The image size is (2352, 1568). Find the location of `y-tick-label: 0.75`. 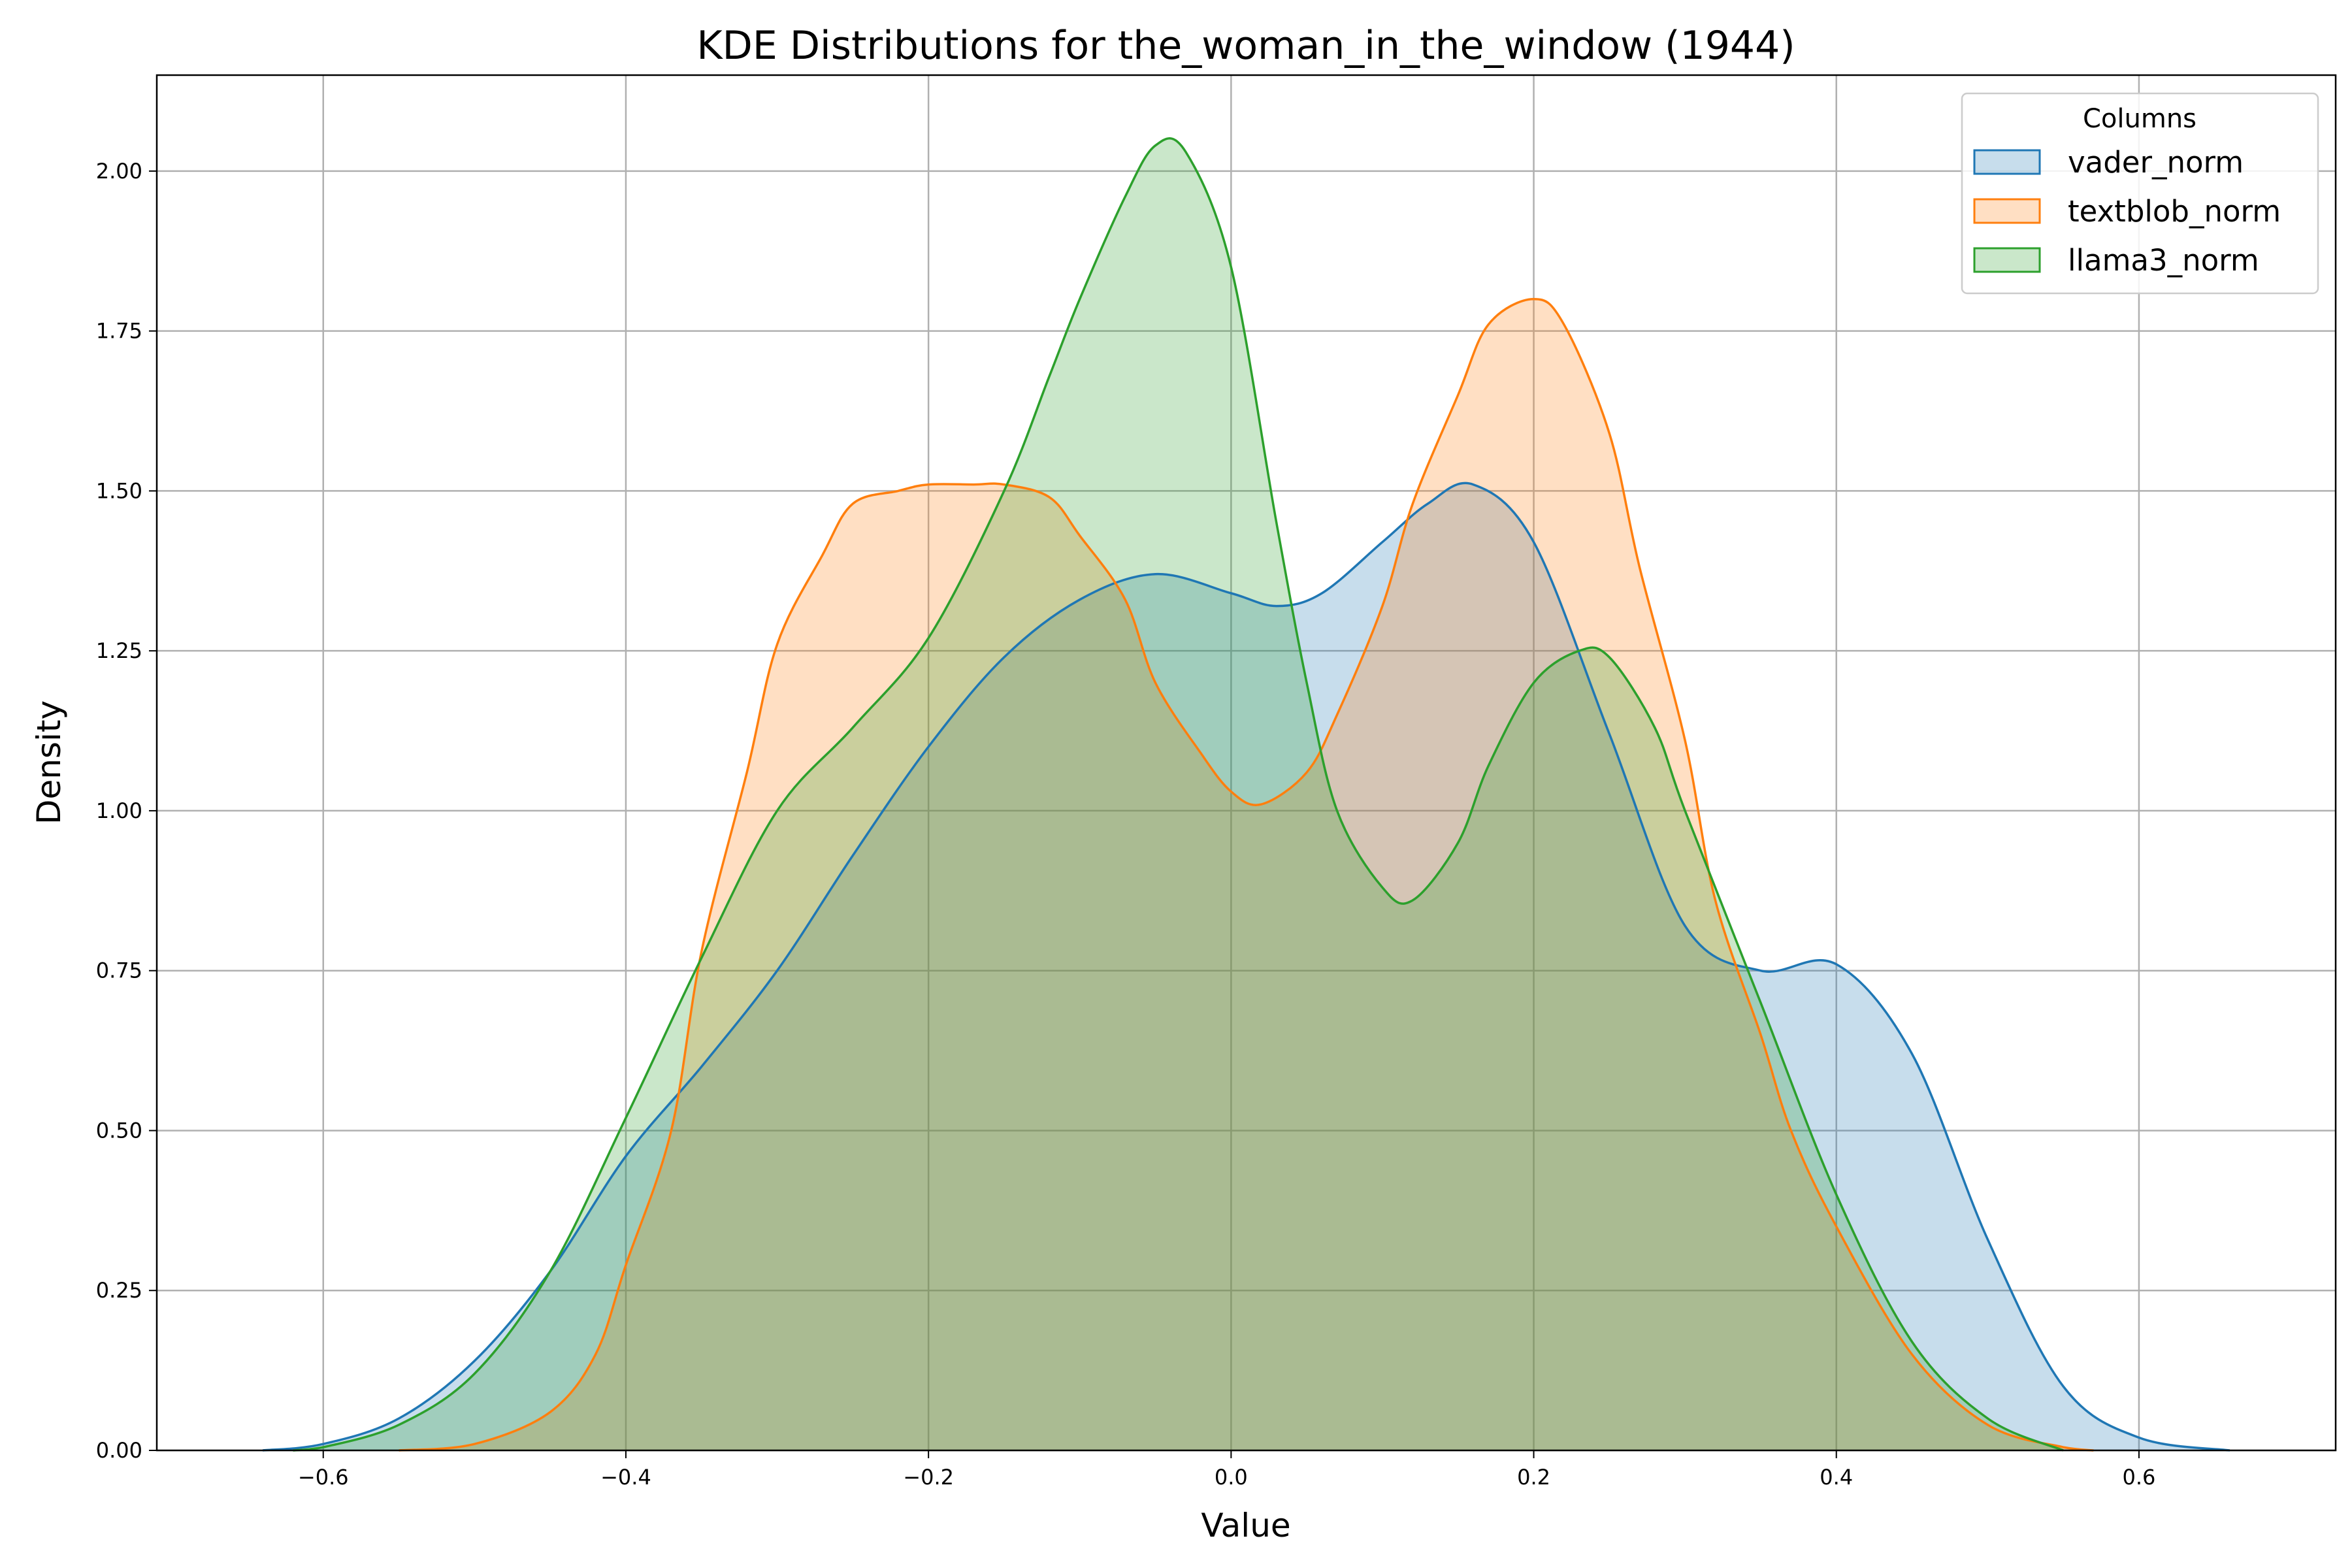

y-tick-label: 0.75 is located at coordinates (119, 970).